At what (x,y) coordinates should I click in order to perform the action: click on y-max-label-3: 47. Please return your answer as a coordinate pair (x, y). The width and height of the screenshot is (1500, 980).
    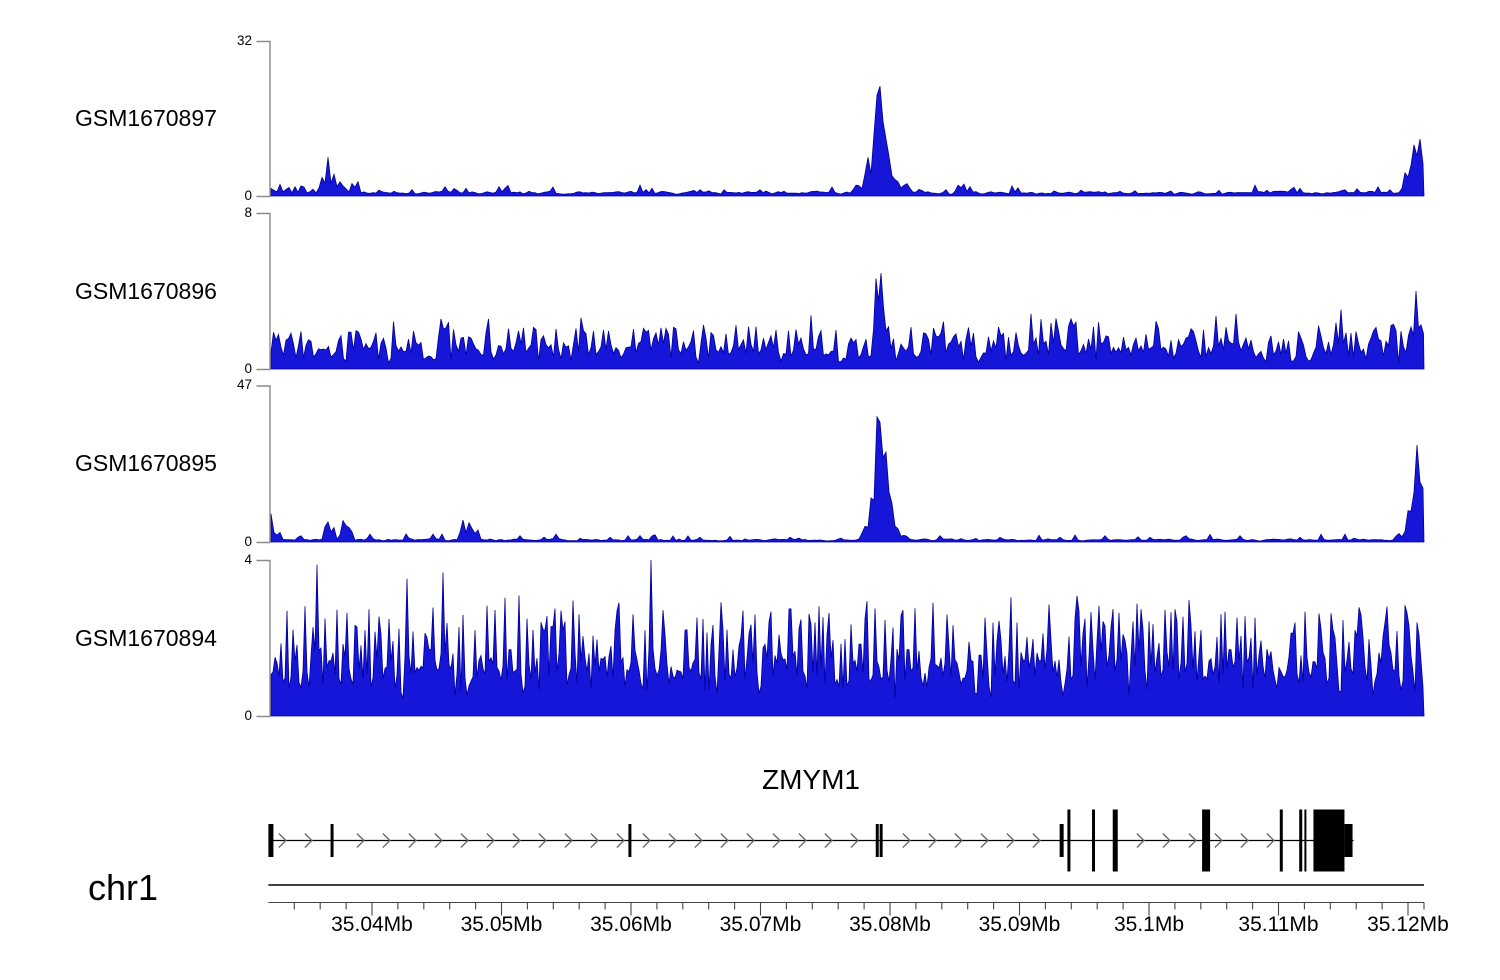
    Looking at the image, I should click on (244, 384).